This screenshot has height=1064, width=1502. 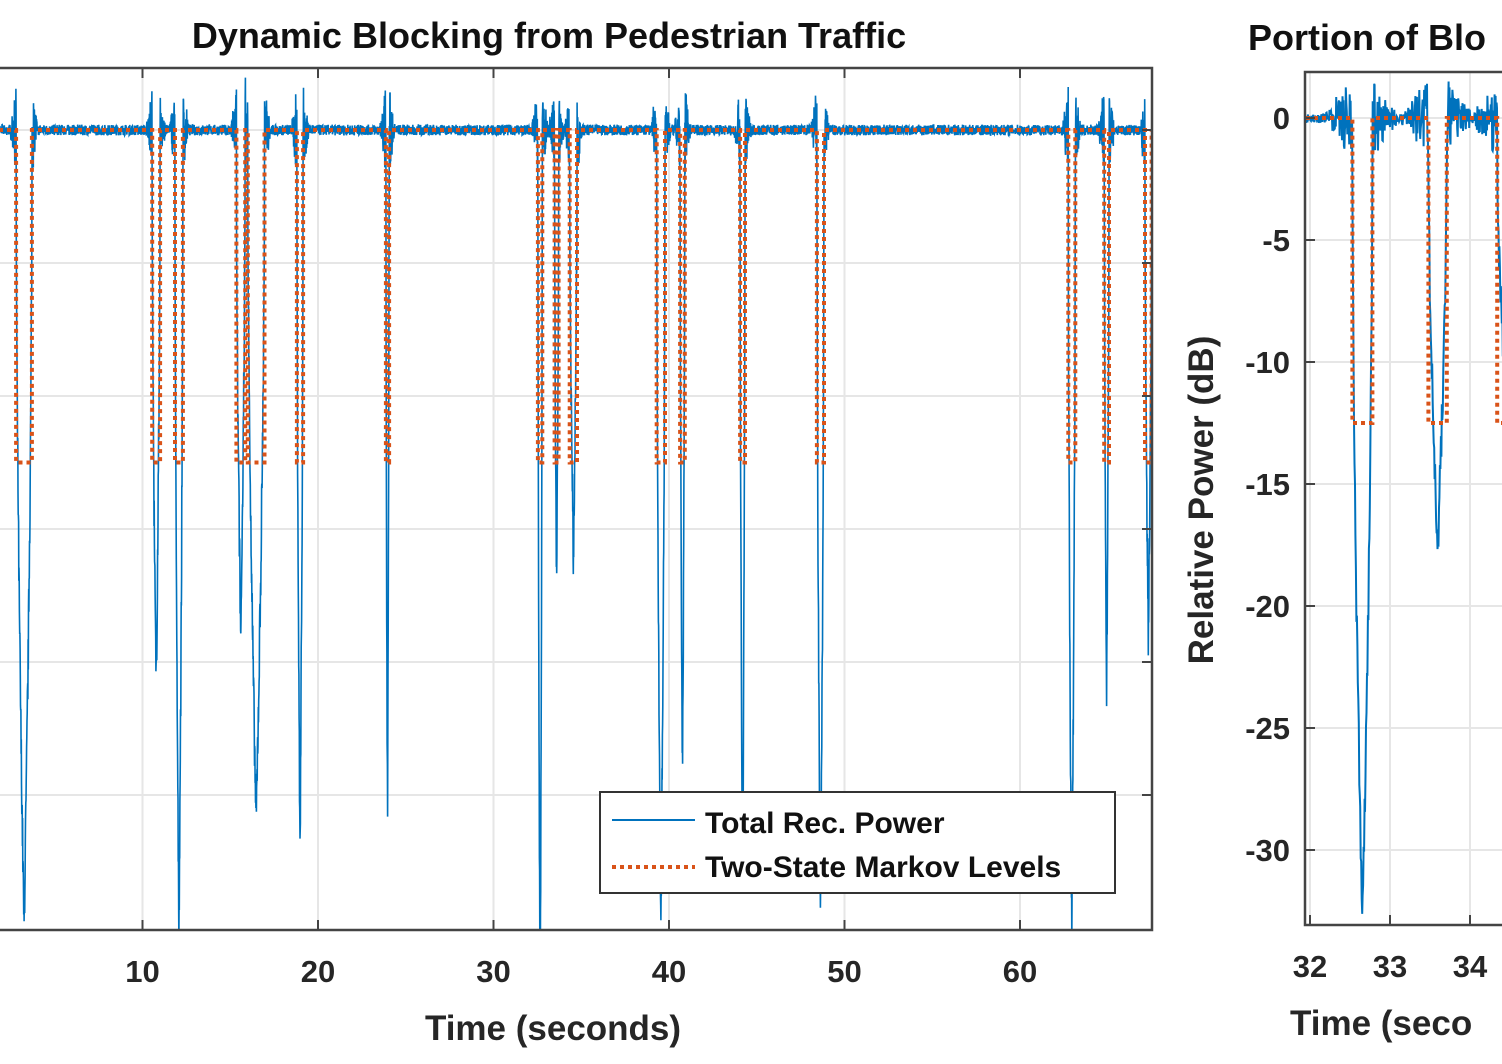 I want to click on x-tick-label: 10, so click(x=142, y=971).